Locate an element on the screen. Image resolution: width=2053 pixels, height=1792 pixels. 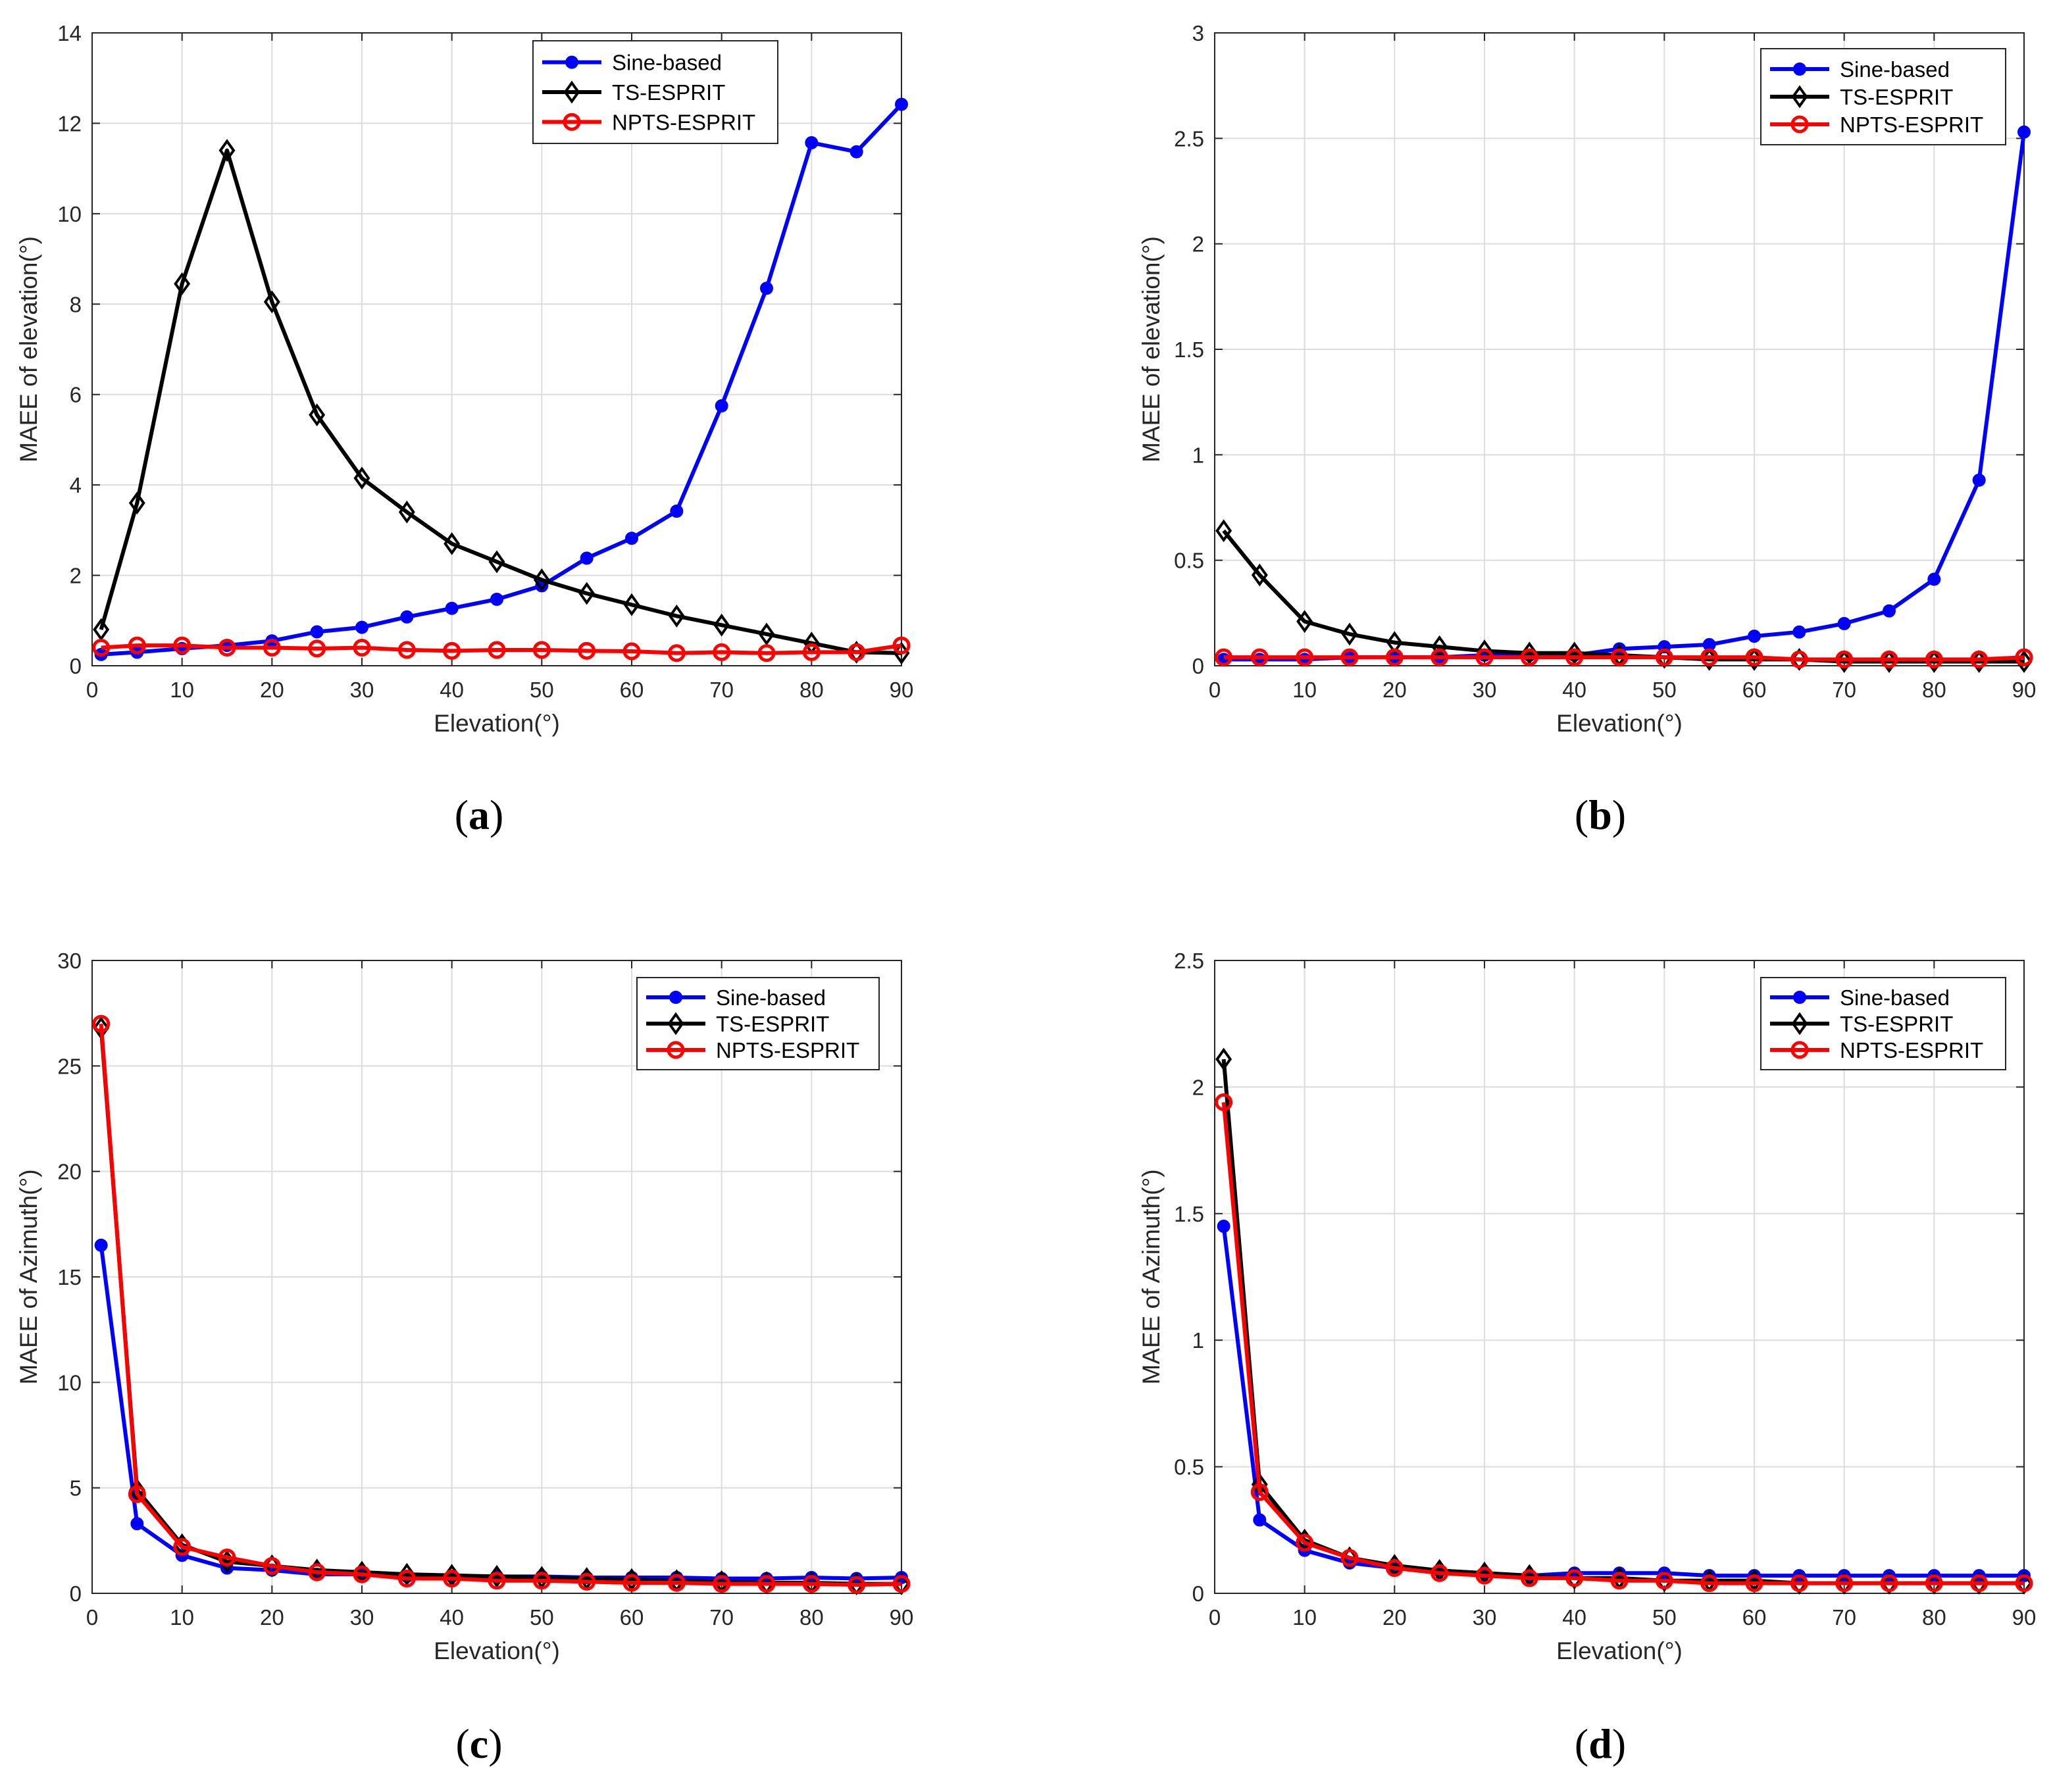
x-tick-label: 80 is located at coordinates (811, 690).